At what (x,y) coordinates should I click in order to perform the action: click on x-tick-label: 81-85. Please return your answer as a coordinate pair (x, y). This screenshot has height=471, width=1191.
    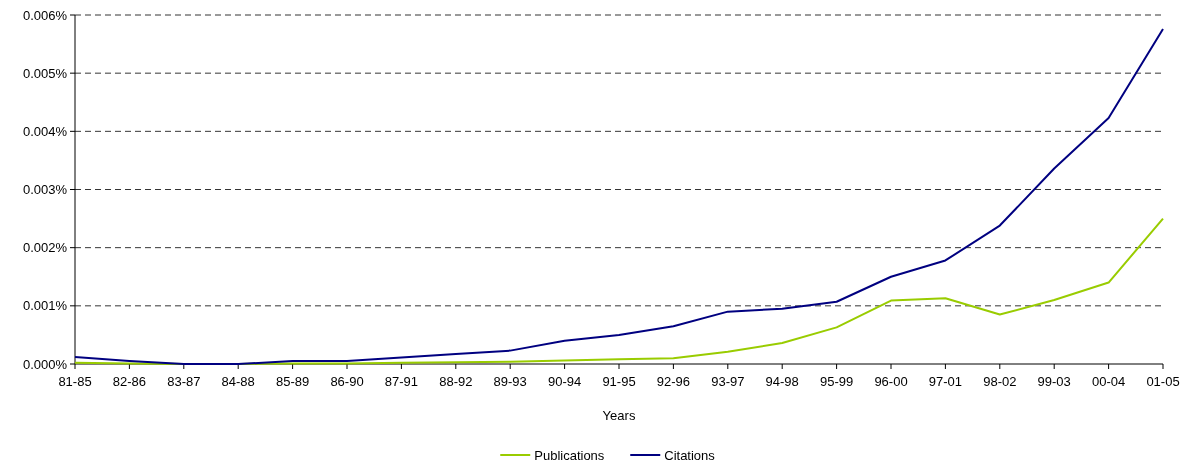
    Looking at the image, I should click on (75, 381).